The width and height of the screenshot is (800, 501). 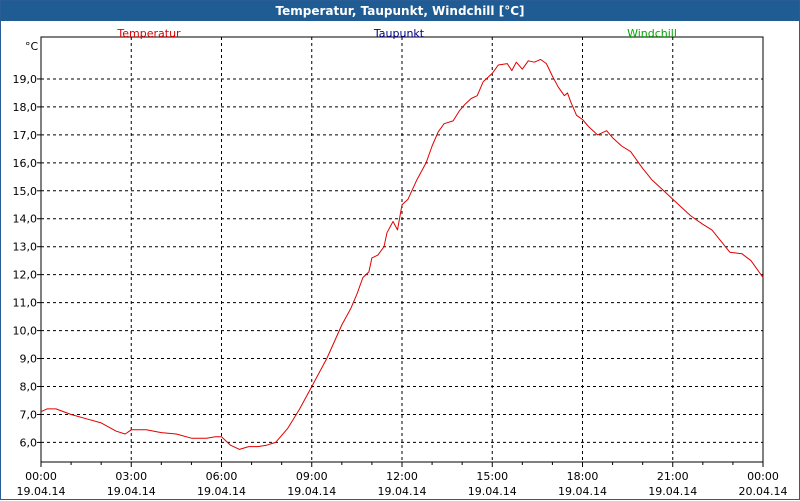 I want to click on x-tick-time: 12:00, so click(x=402, y=476).